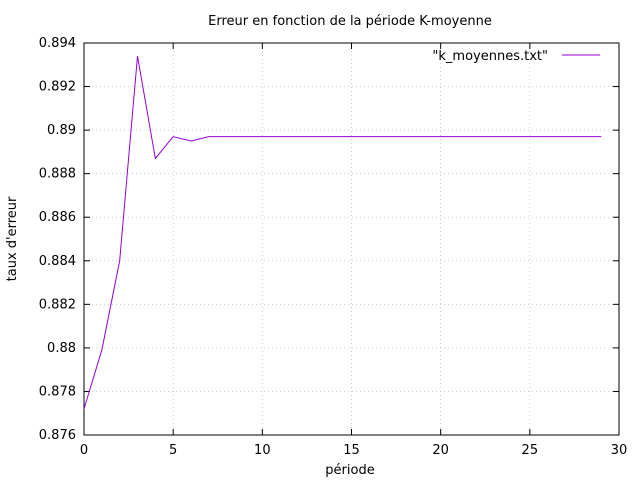 The width and height of the screenshot is (640, 480). I want to click on y-tick-label: 0.89, so click(61, 130).